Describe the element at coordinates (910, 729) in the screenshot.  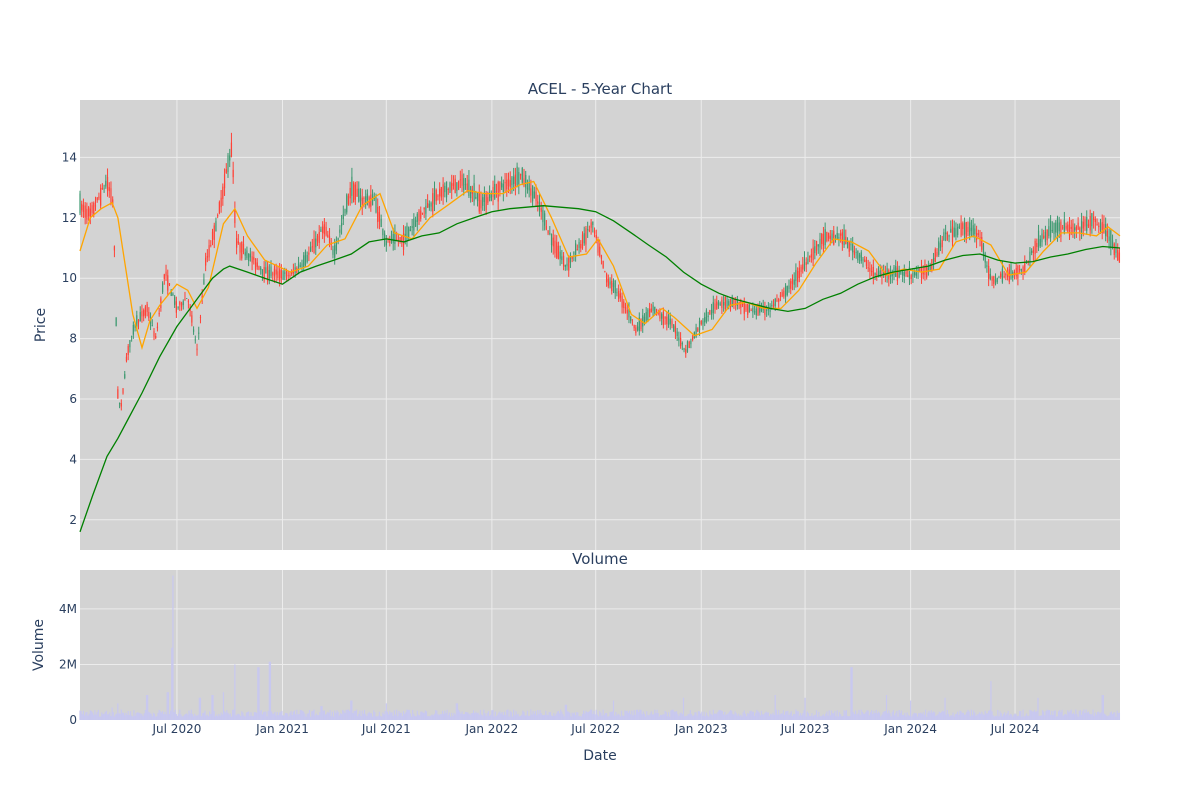
I see `x-tick-7: Jan 2024` at that location.